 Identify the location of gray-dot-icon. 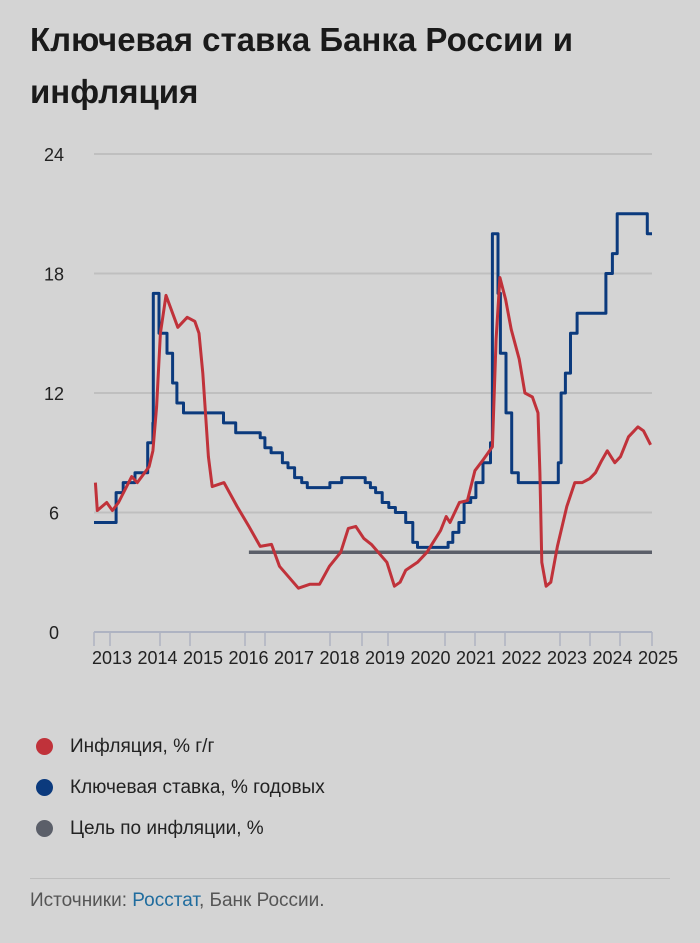
(44, 828).